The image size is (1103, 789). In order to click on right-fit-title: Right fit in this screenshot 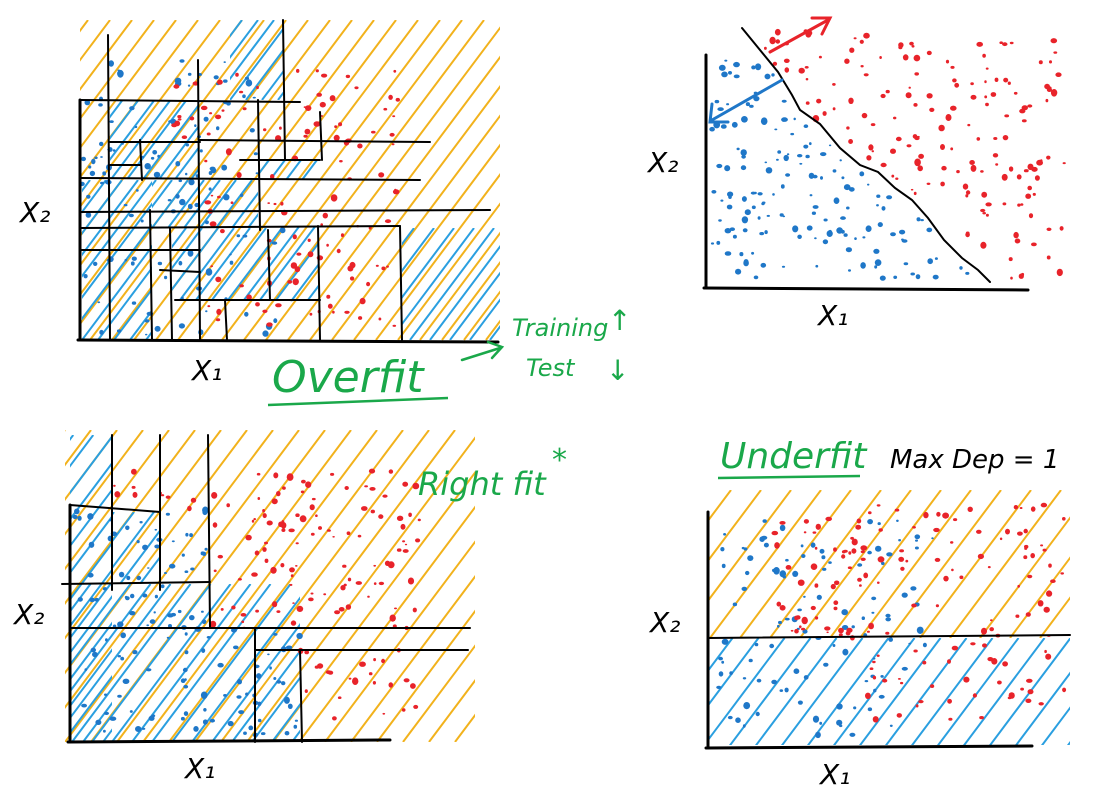, I will do `click(482, 484)`.